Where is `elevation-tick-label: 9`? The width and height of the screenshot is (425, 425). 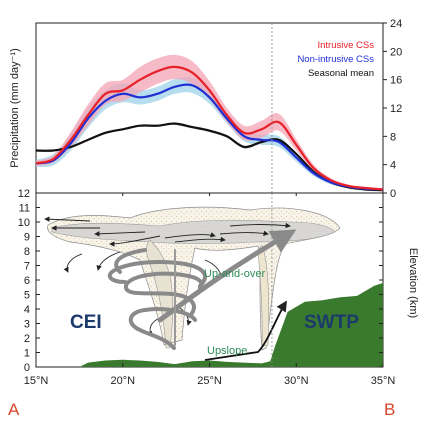
elevation-tick-label: 9 is located at coordinates (27, 238).